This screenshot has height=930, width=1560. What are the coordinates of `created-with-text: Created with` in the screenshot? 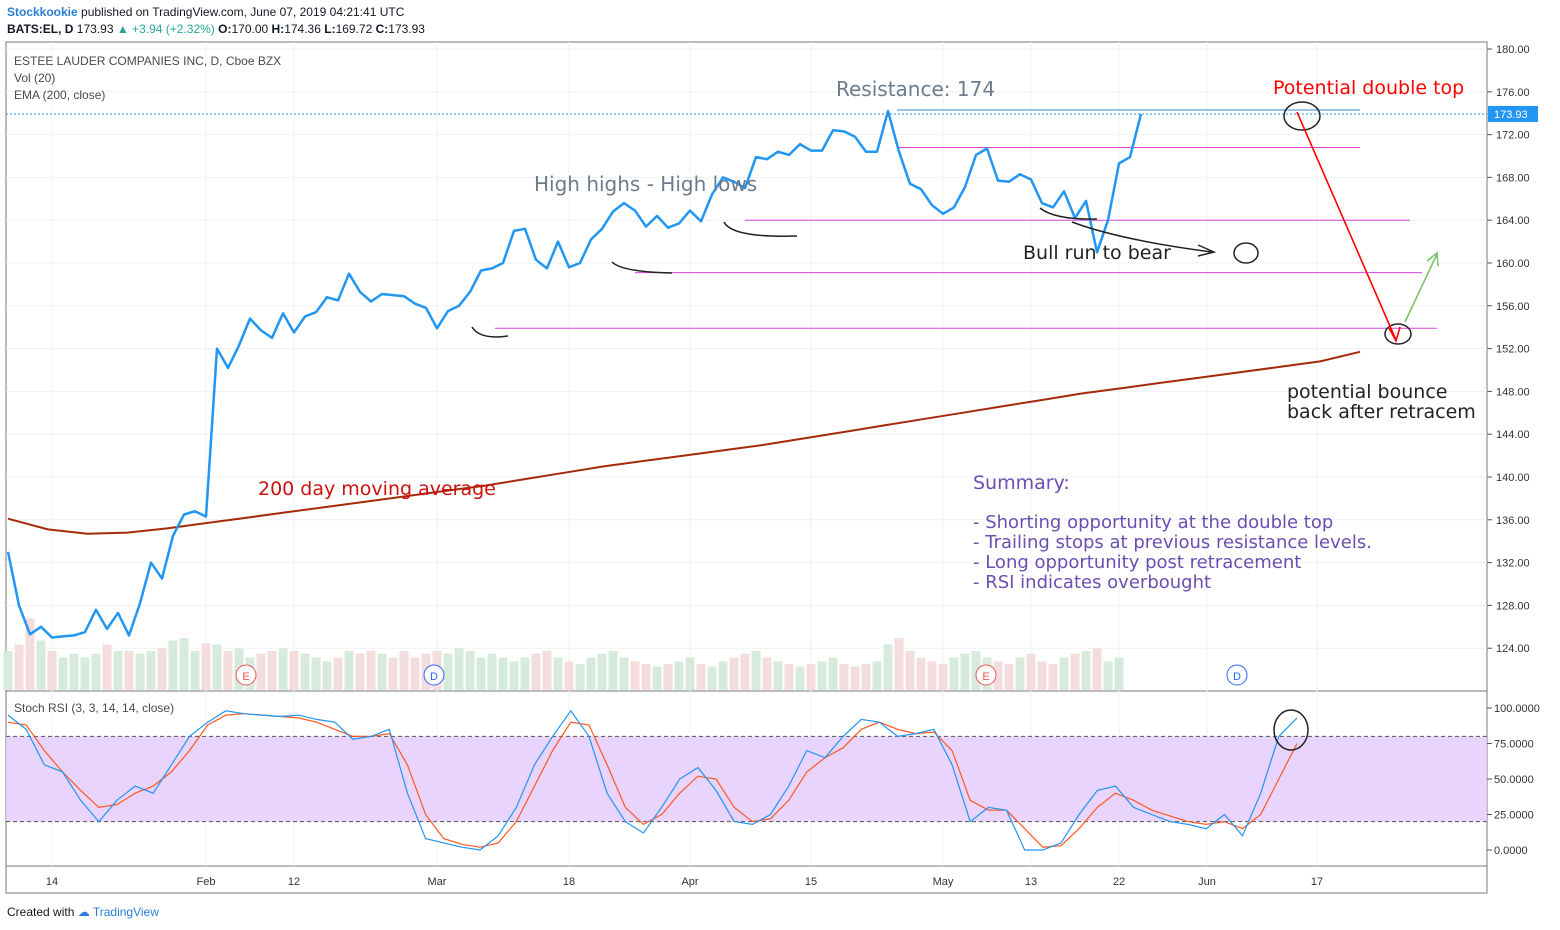 It's located at (41, 912).